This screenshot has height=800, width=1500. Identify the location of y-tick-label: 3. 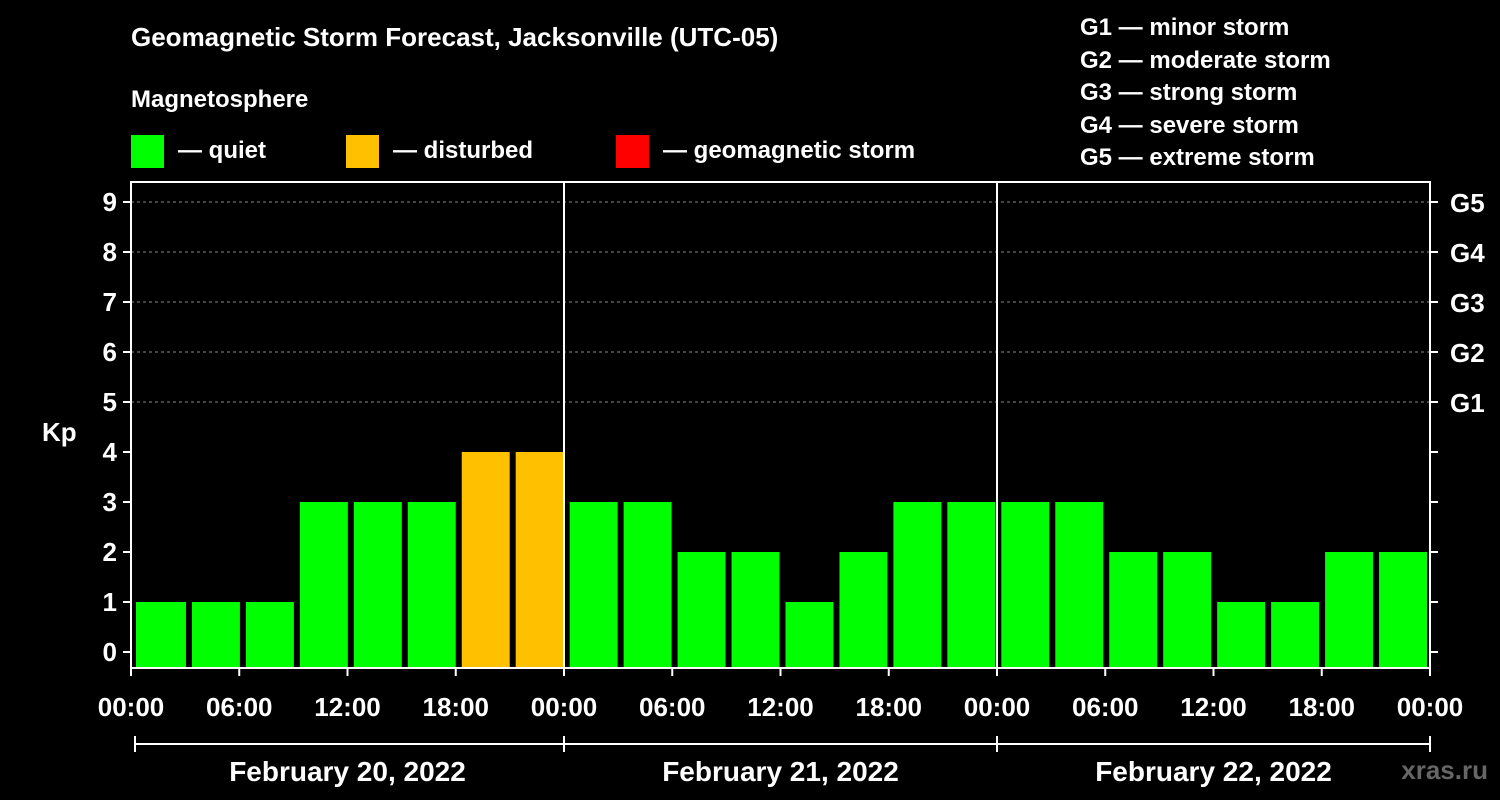
(110, 502).